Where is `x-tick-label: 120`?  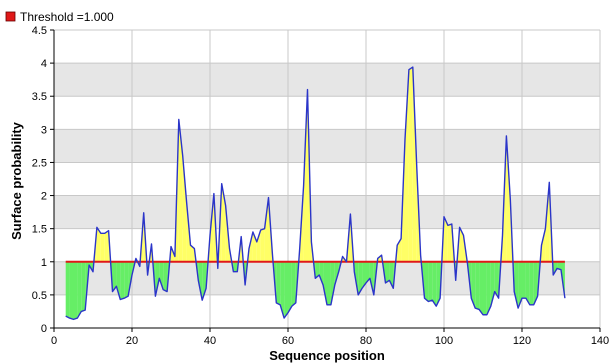
x-tick-label: 120 is located at coordinates (522, 341).